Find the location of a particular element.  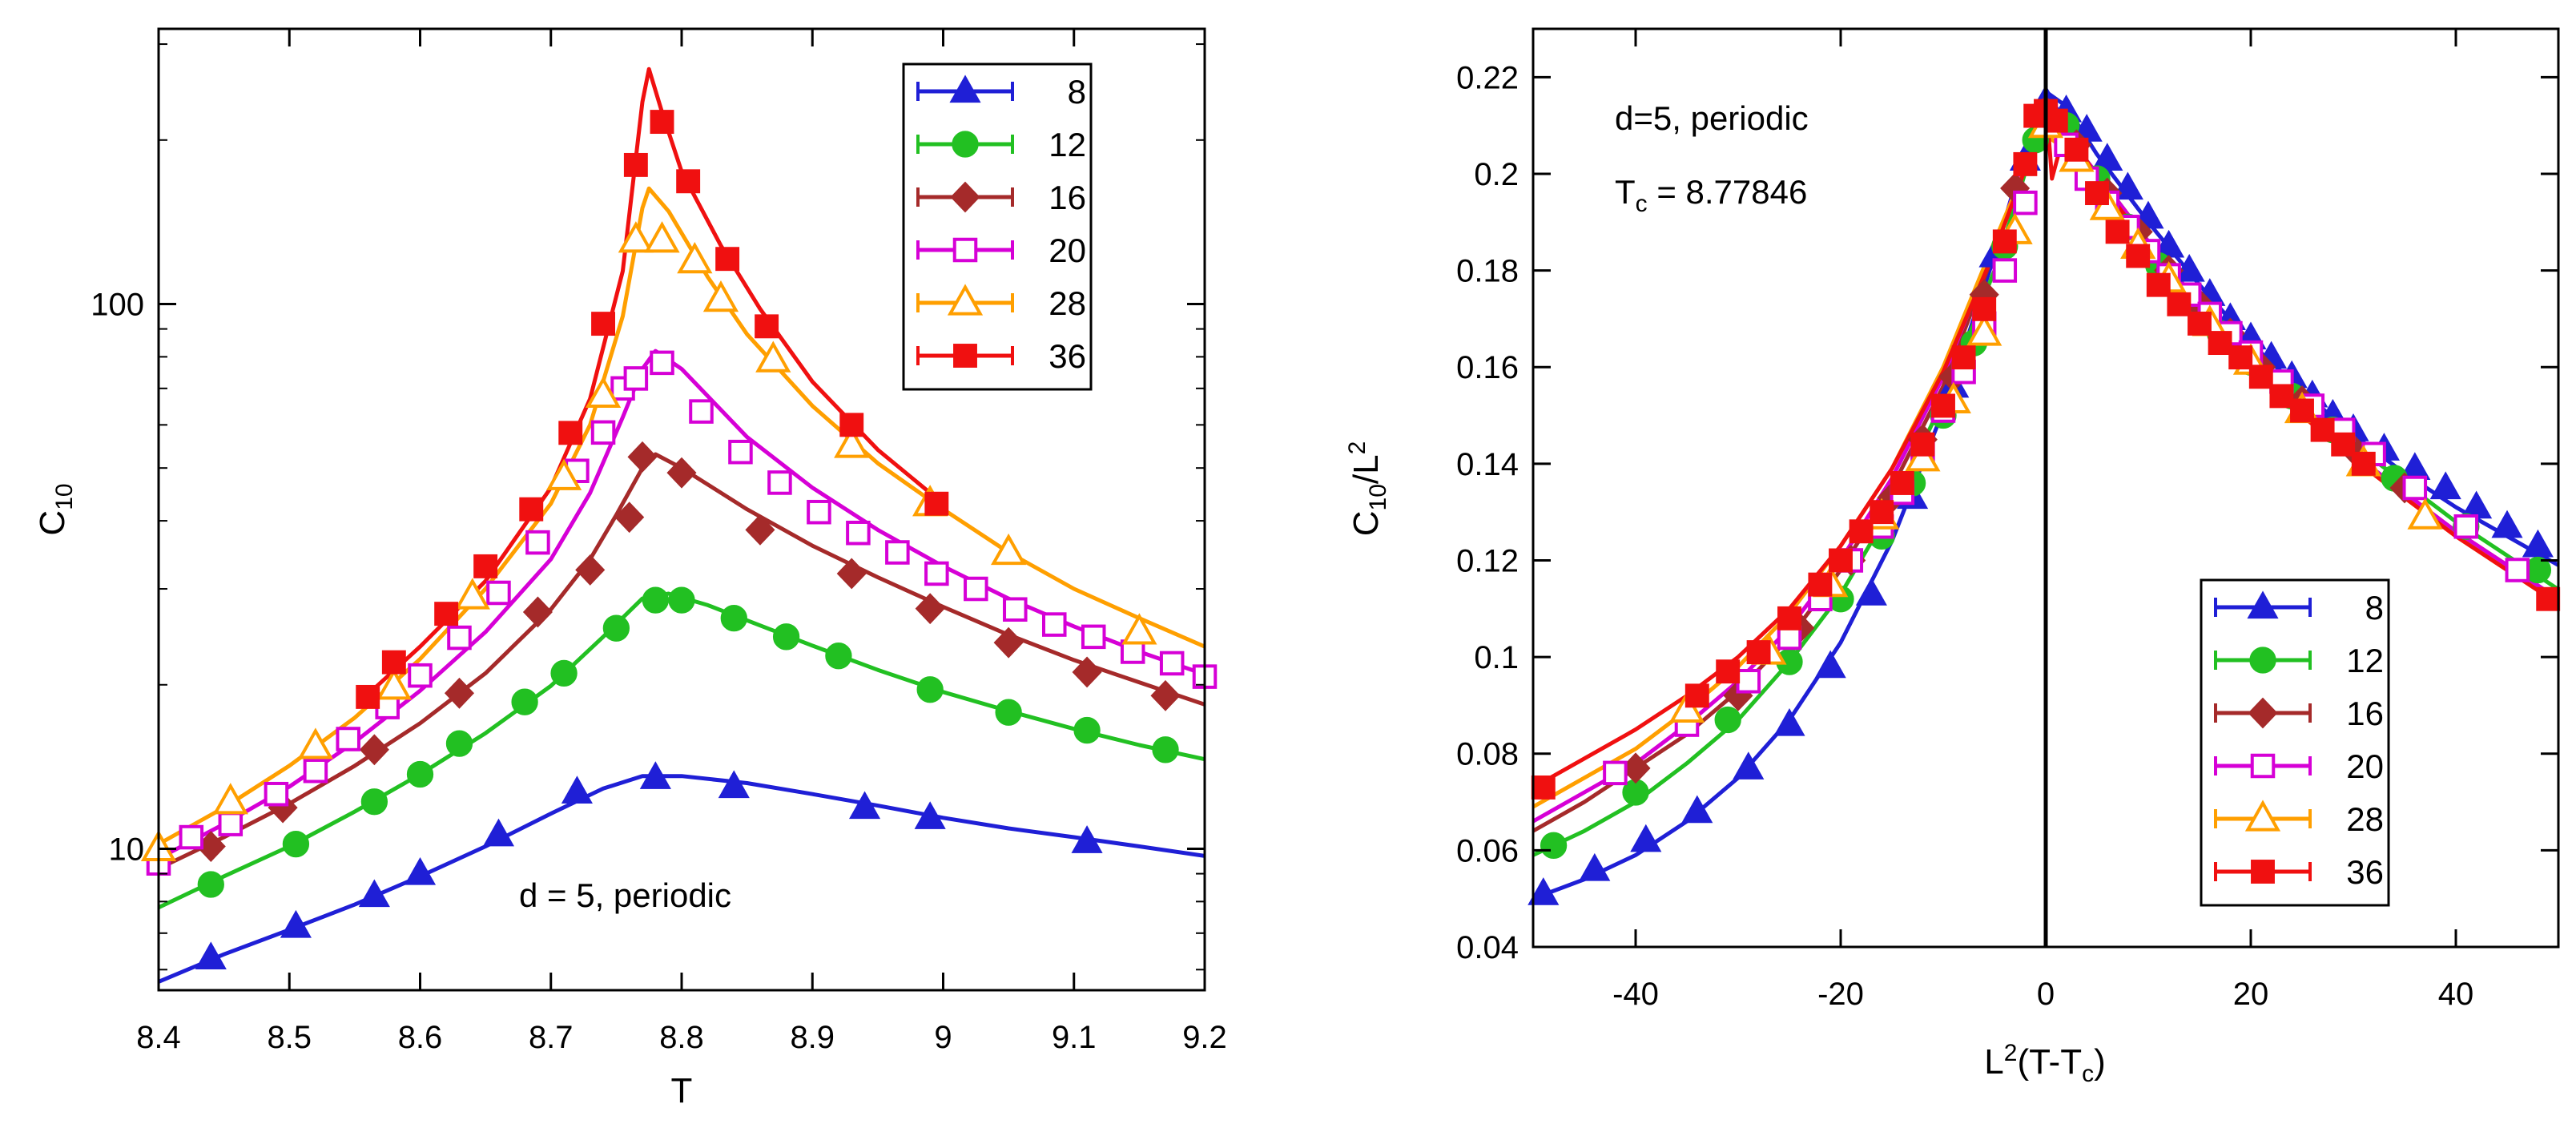

right-legend-items: 8 12 16 20 28 36 is located at coordinates (2299, 740).